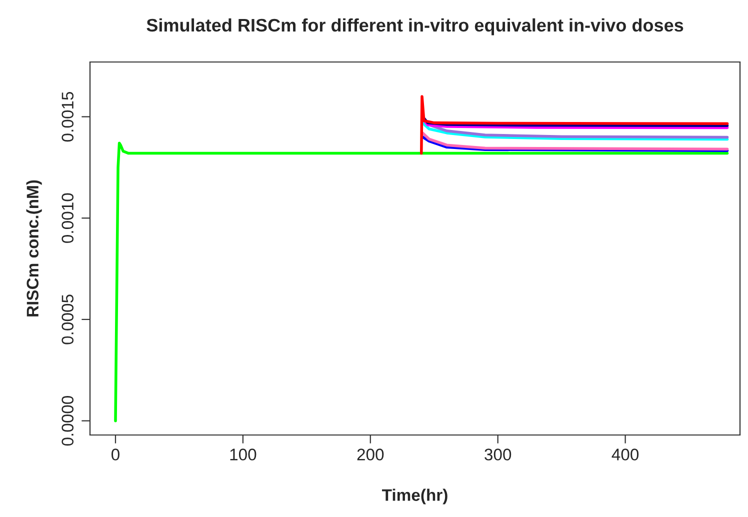 The height and width of the screenshot is (517, 748). I want to click on x-tick-label: 100, so click(243, 454).